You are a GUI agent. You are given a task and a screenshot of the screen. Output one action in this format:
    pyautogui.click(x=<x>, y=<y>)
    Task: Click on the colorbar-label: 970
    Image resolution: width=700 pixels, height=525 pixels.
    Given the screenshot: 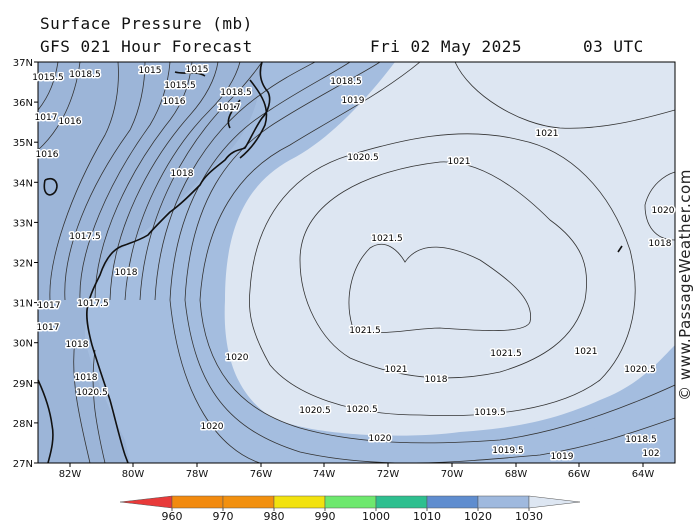 What is the action you would take?
    pyautogui.click(x=223, y=516)
    